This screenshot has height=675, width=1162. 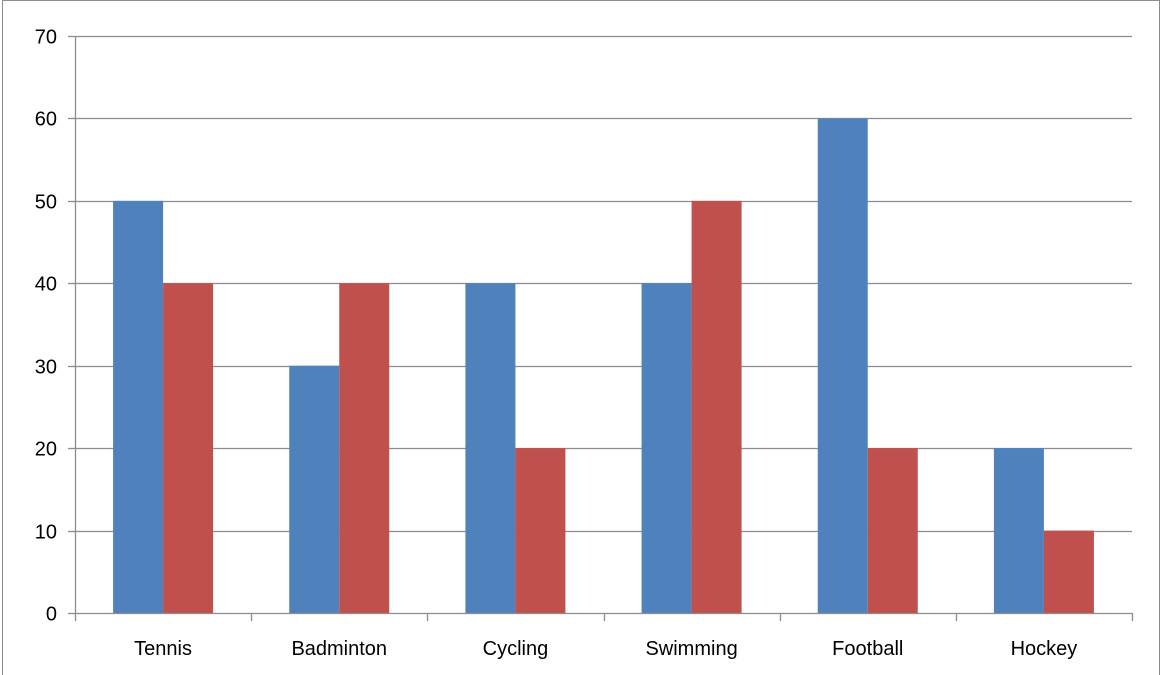 What do you see at coordinates (1044, 649) in the screenshot?
I see `x-tick-label: Hockey` at bounding box center [1044, 649].